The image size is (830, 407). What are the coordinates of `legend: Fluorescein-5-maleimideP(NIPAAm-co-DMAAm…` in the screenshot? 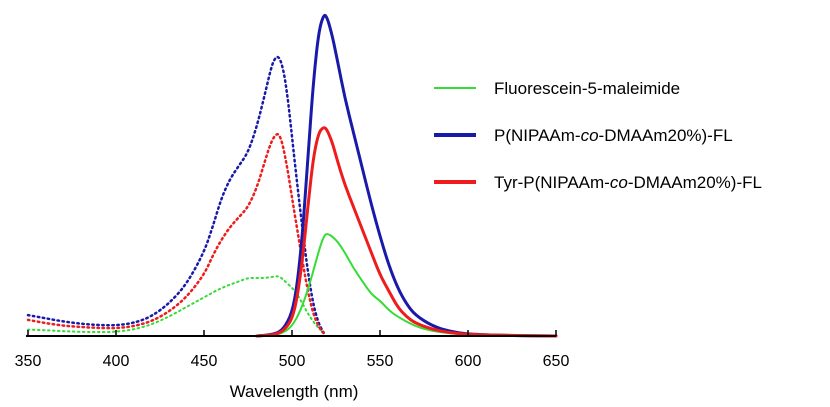 It's located at (598, 135).